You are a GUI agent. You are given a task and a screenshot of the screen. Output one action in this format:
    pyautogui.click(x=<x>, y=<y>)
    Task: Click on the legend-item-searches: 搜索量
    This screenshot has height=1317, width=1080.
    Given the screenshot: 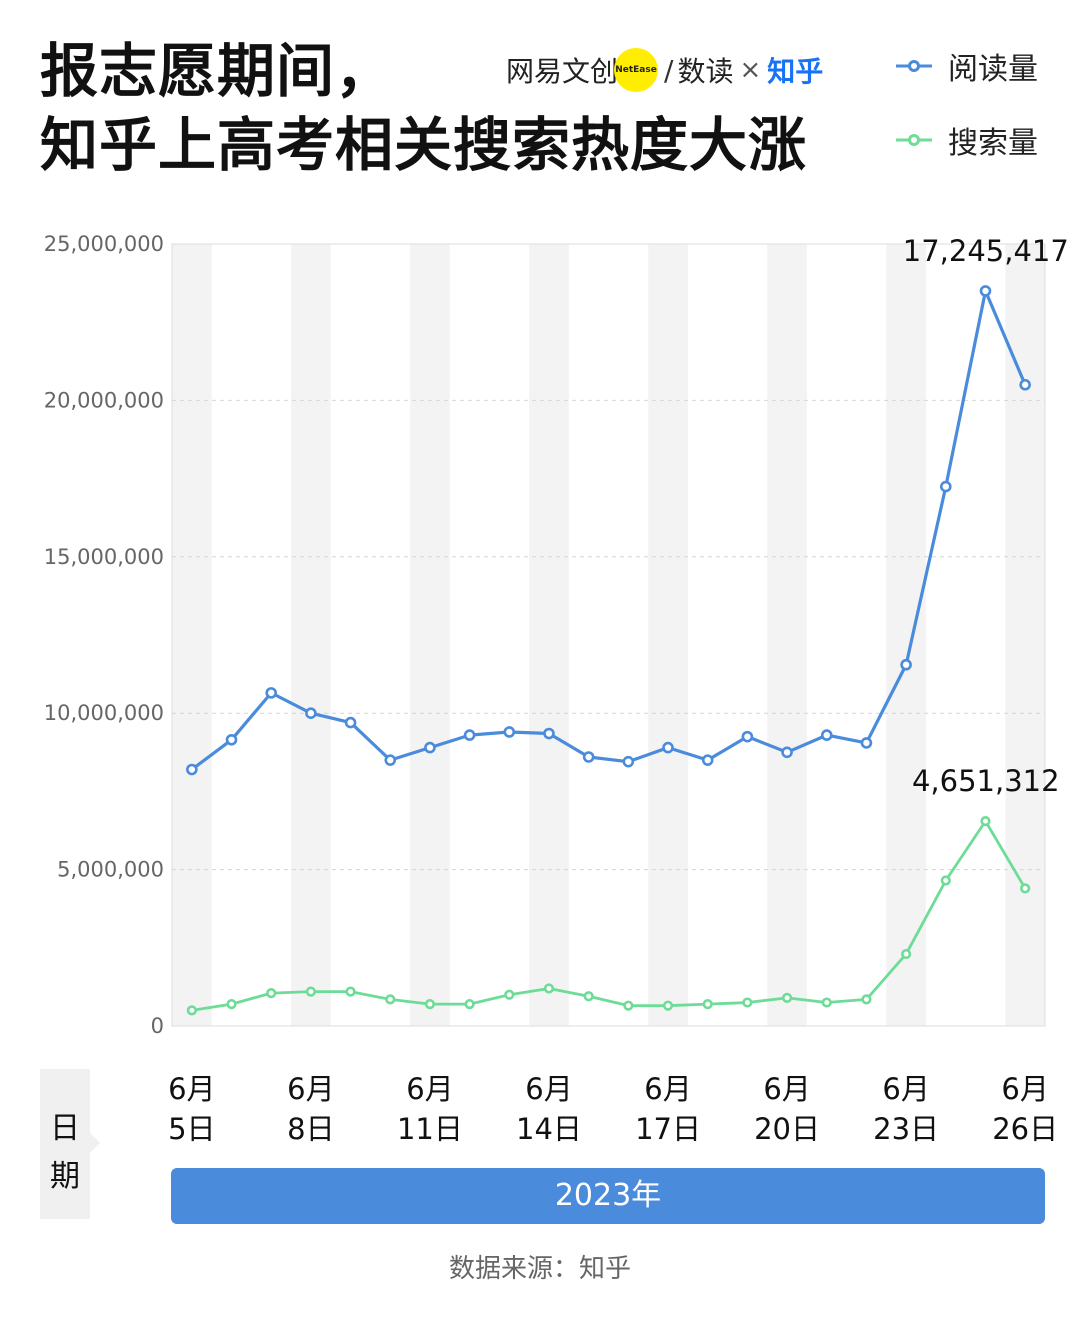 What is the action you would take?
    pyautogui.click(x=967, y=140)
    